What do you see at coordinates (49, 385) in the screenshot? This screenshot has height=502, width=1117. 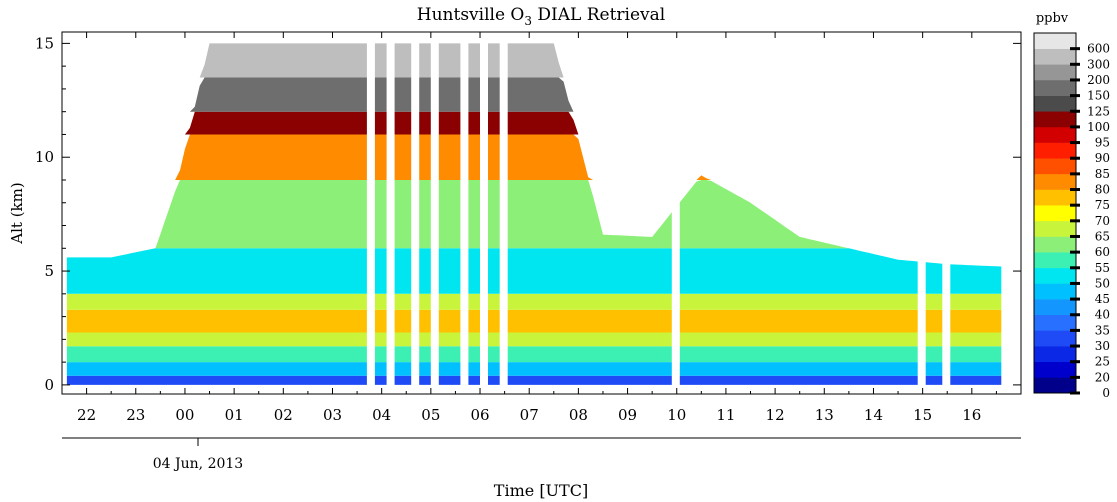 I see `y-tick-label-0: 0` at bounding box center [49, 385].